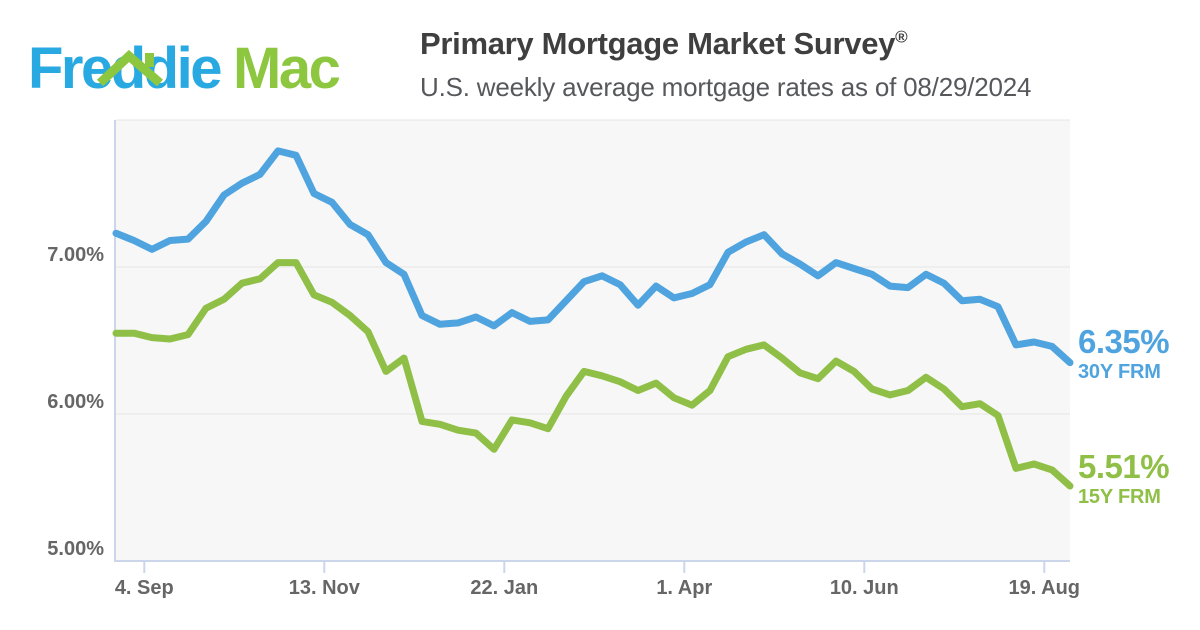  Describe the element at coordinates (287, 68) in the screenshot. I see `logo-text-mac: Mac` at that location.